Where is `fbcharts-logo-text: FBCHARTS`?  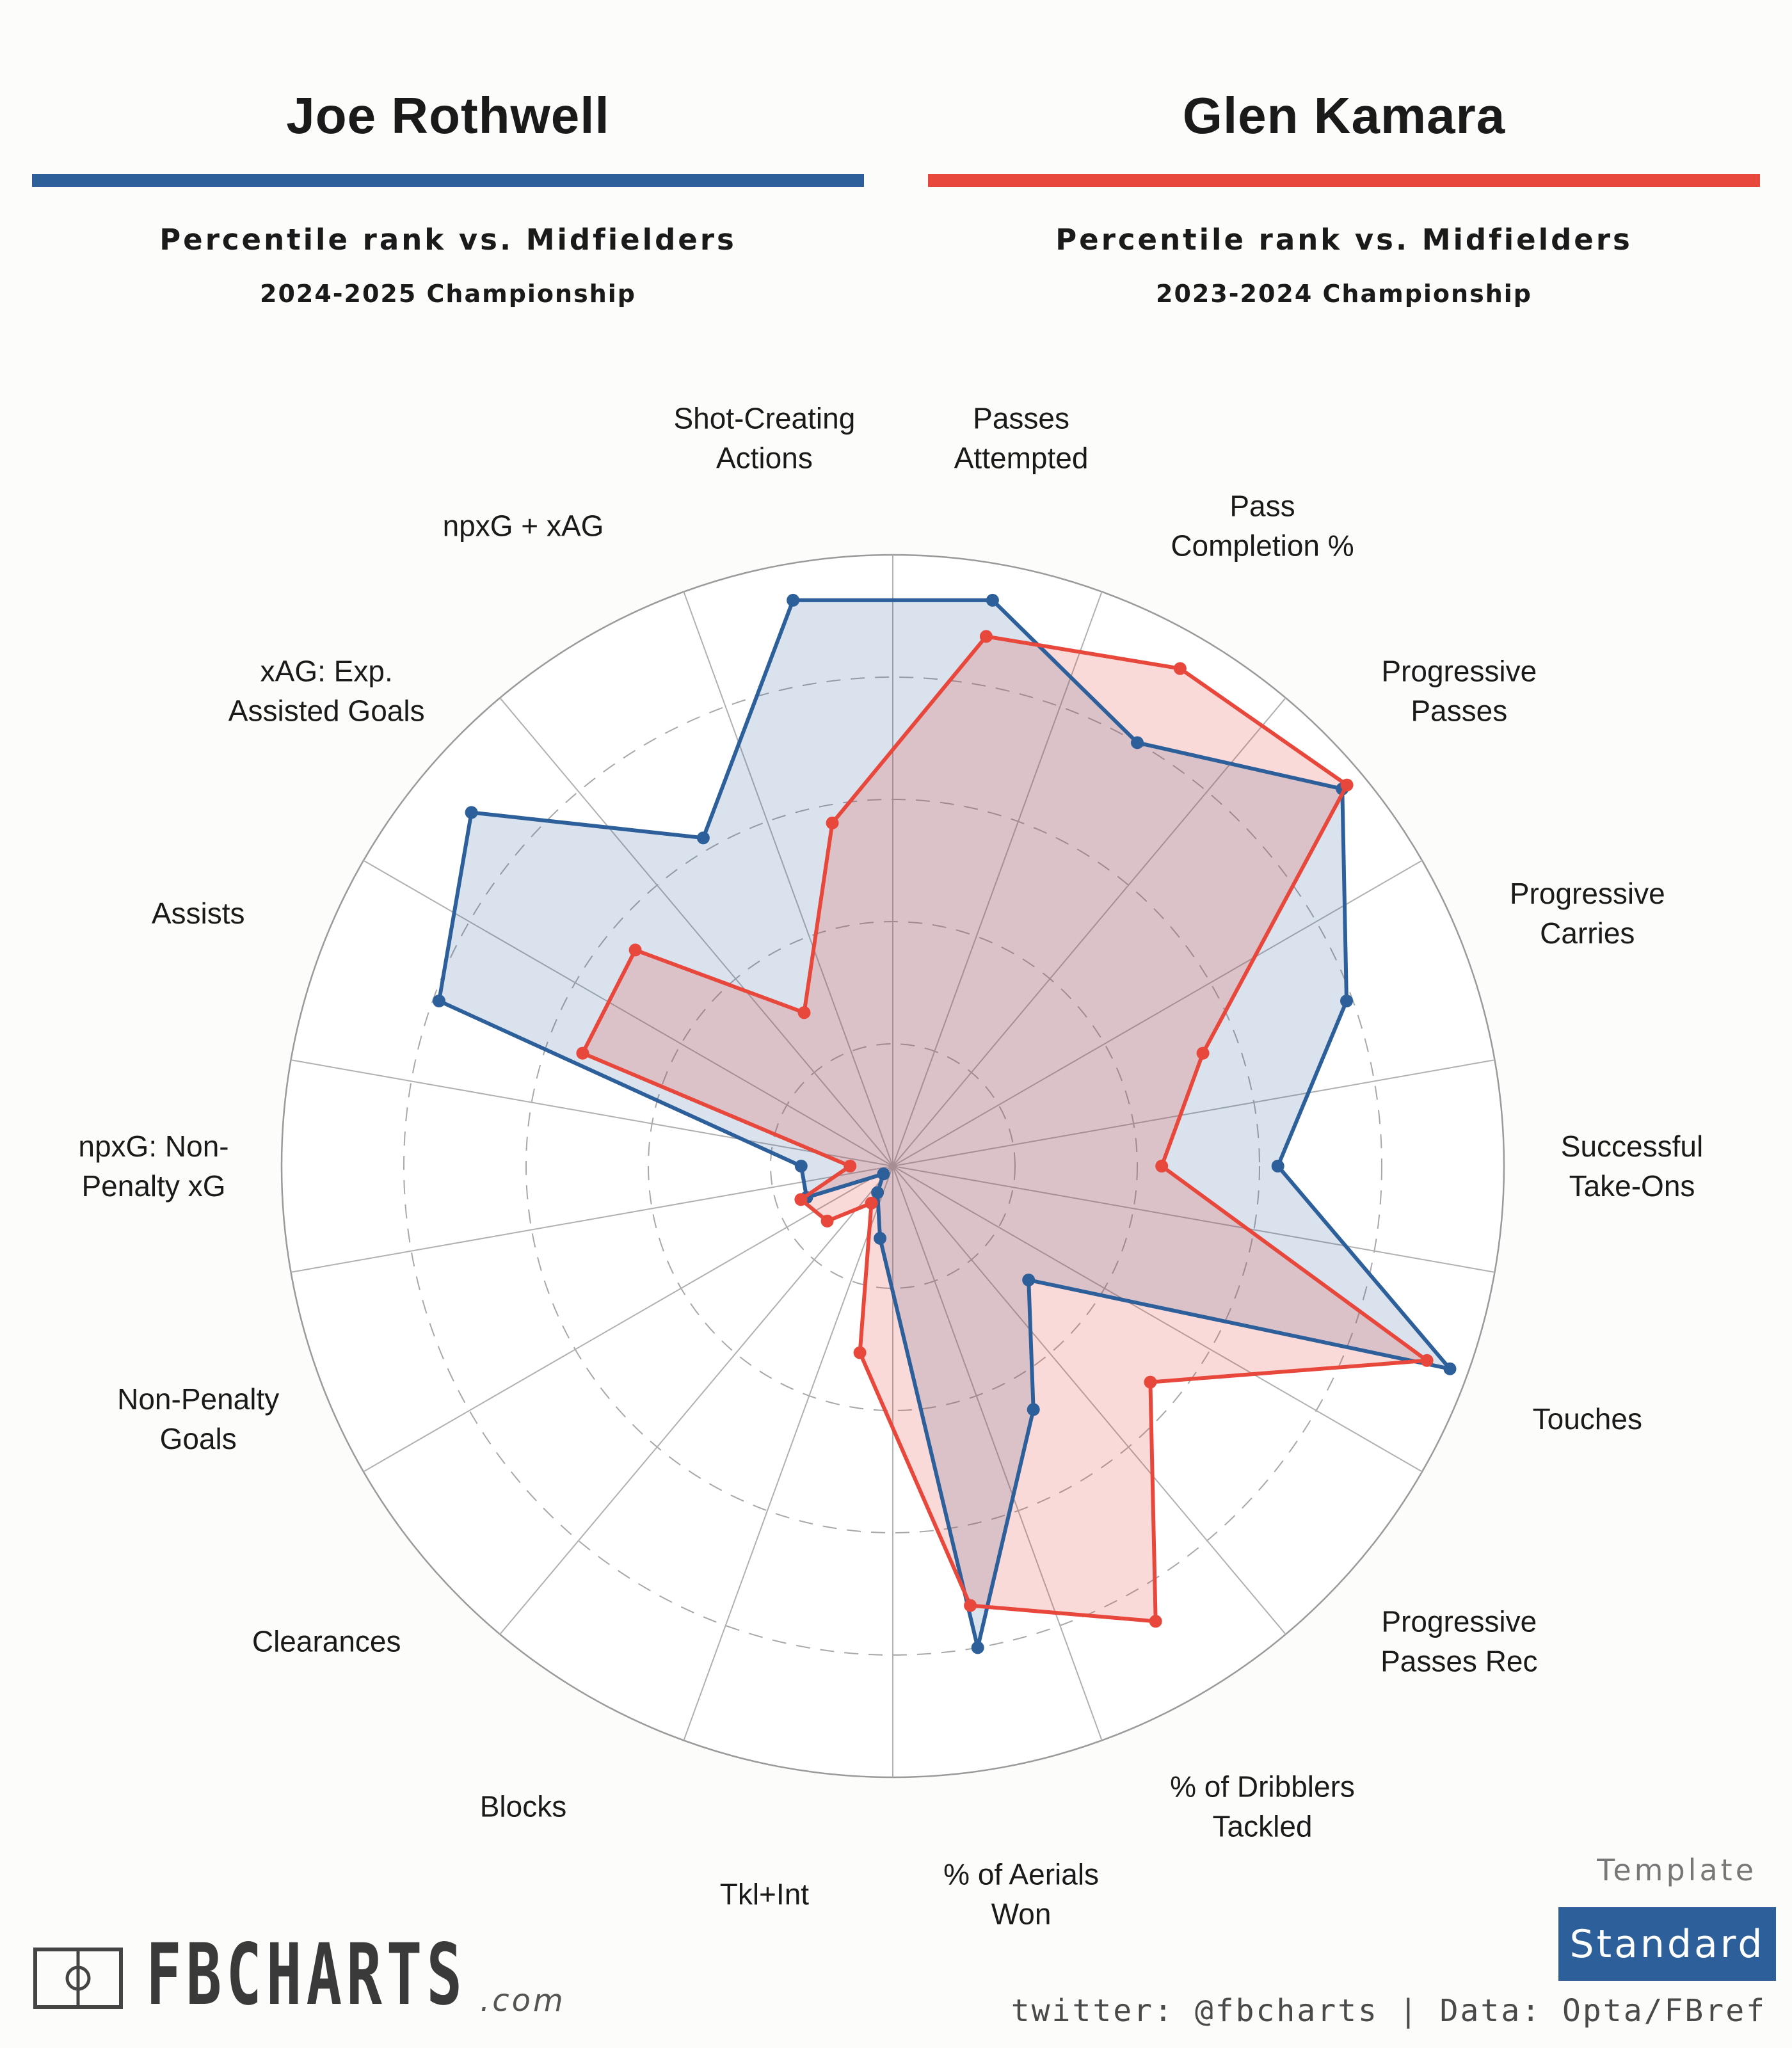 fbcharts-logo-text: FBCHARTS is located at coordinates (306, 1975).